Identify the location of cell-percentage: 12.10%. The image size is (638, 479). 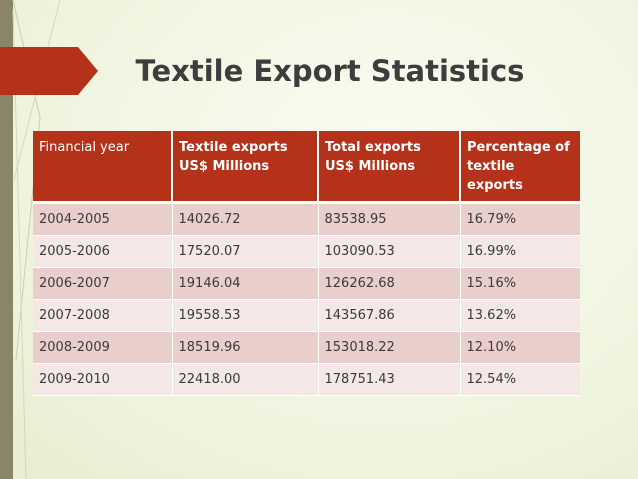
(520, 347).